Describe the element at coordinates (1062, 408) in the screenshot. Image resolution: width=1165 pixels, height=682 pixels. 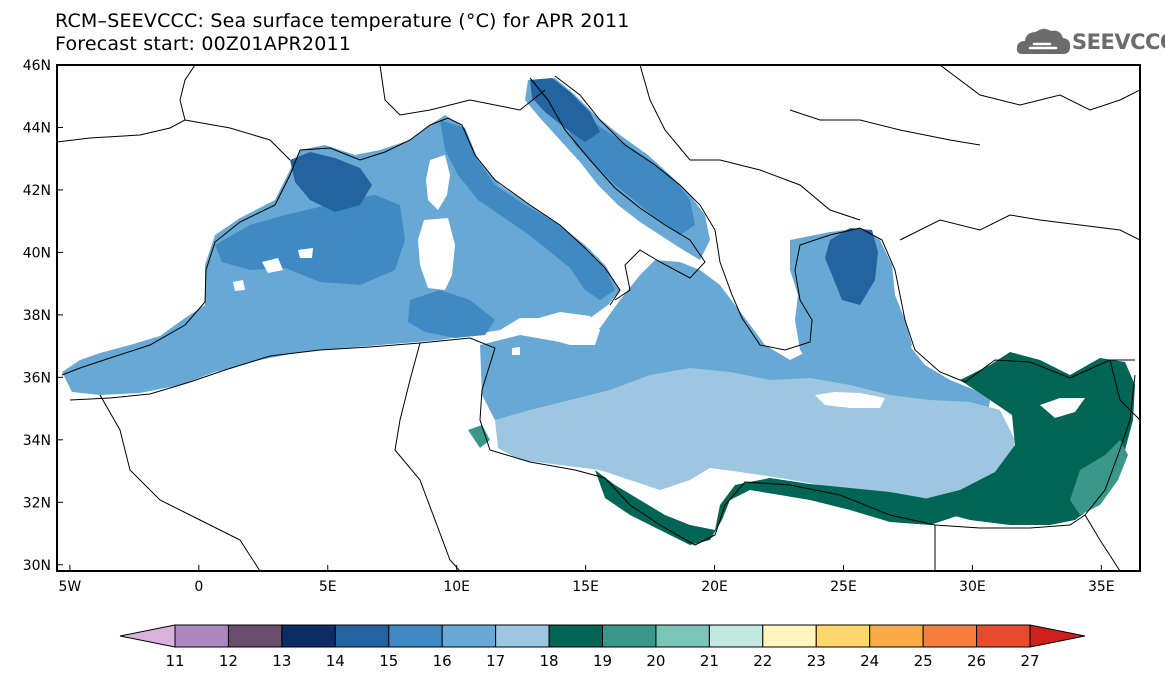
I see `island-cyprus` at that location.